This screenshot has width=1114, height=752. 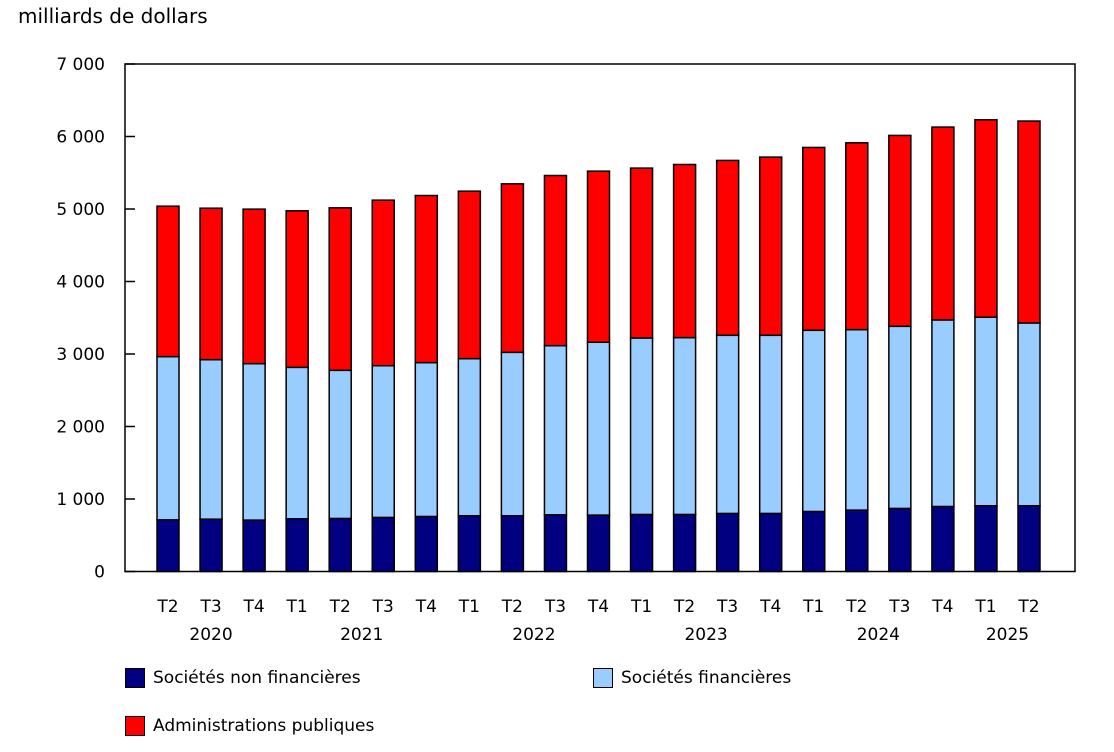 I want to click on y-tick-label: 3 000, so click(x=80, y=355).